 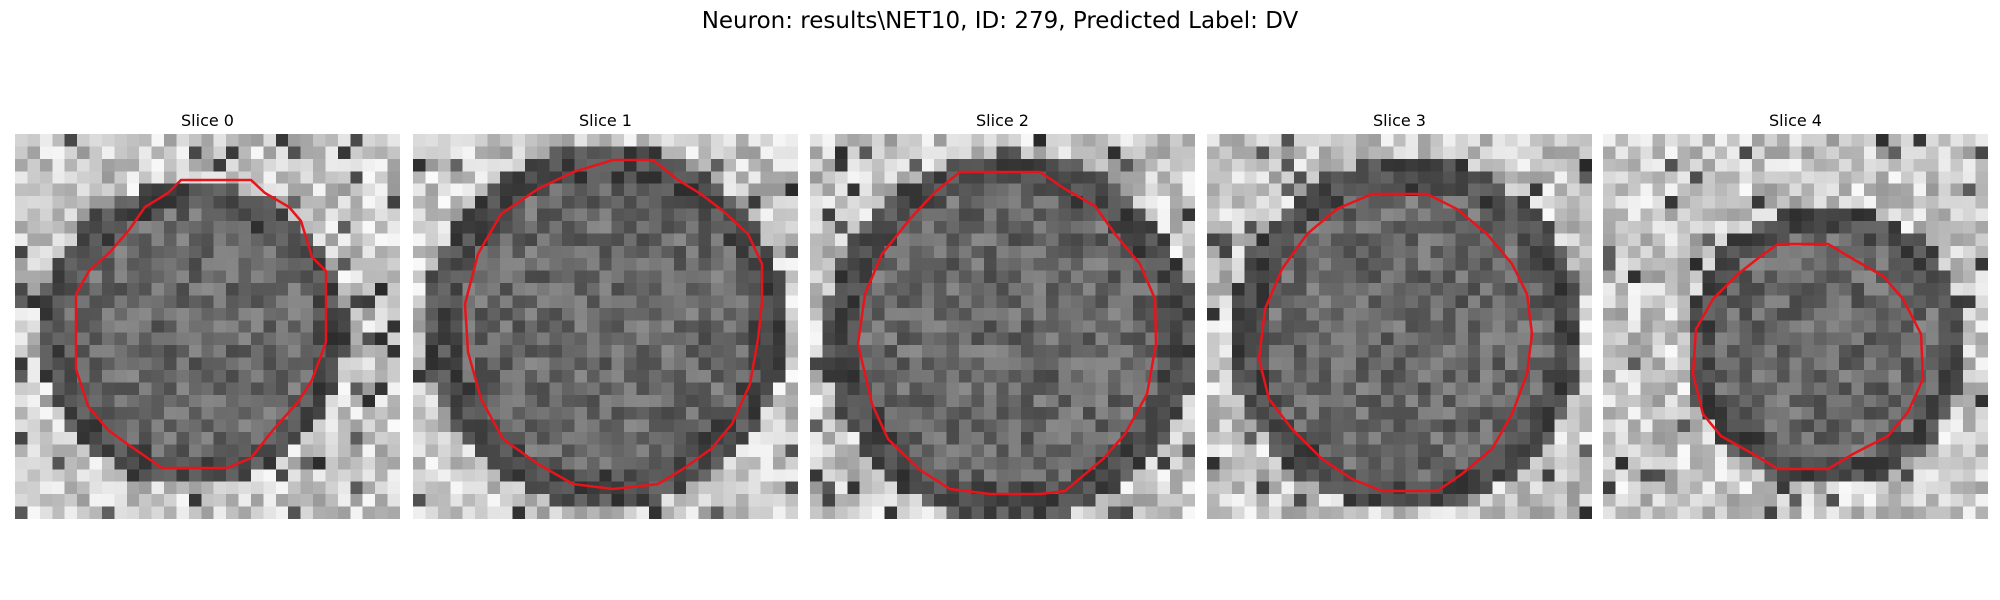 What do you see at coordinates (605, 120) in the screenshot?
I see `slice-title: Slice 1` at bounding box center [605, 120].